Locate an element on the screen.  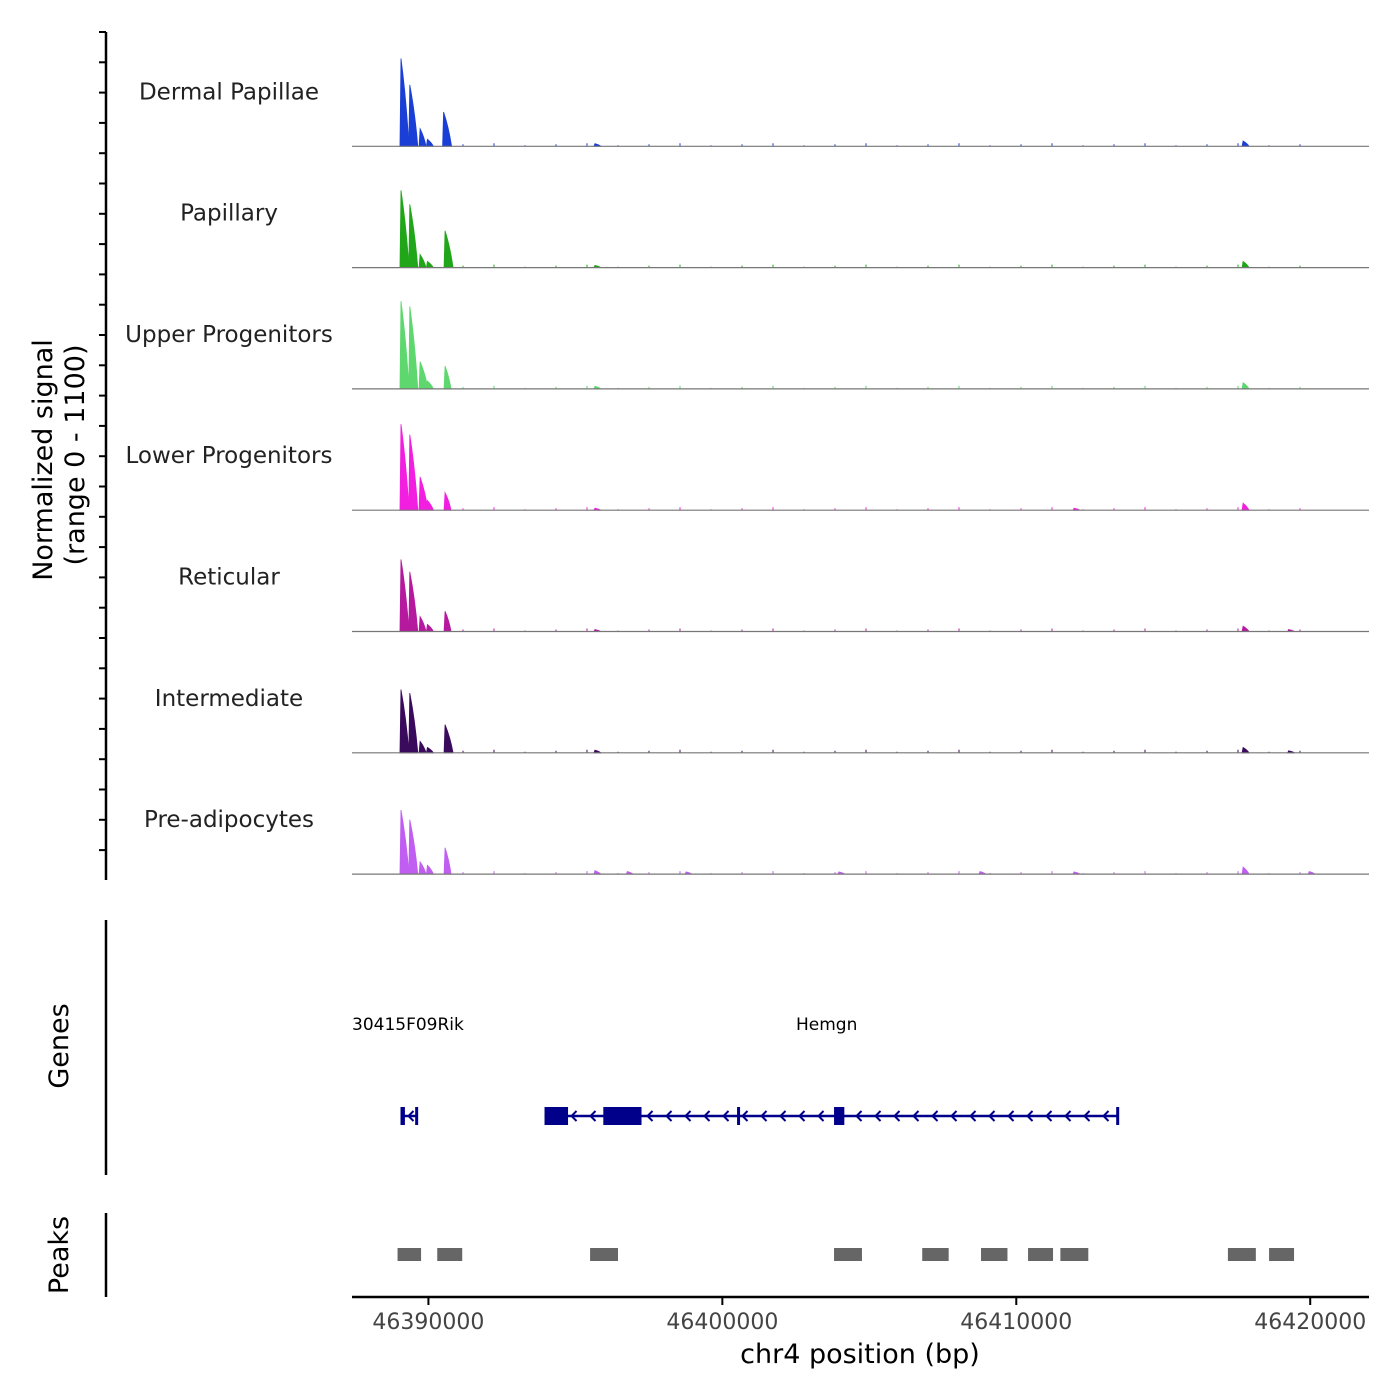
track-label: Lower Progenitors is located at coordinates (229, 456).